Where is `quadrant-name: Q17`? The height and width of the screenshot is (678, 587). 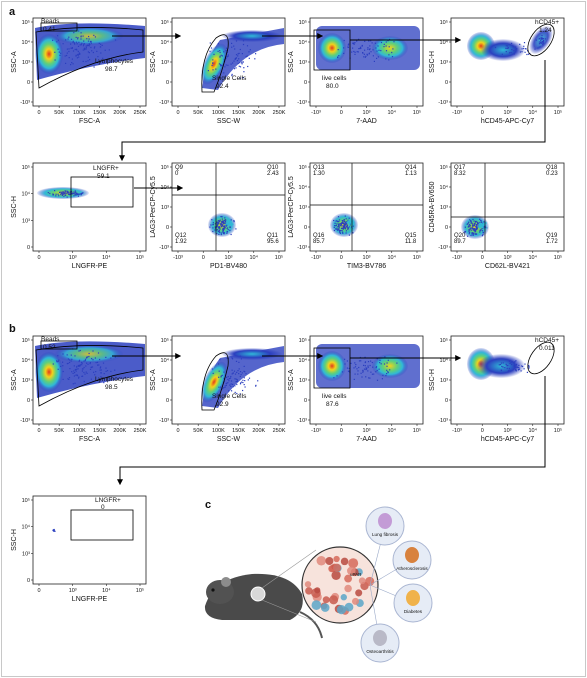
quadrant-name: Q17 is located at coordinates (460, 168).